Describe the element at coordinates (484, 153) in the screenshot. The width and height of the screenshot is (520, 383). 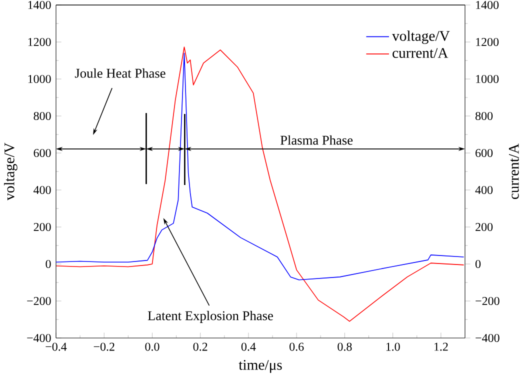
I see `y2-tick-label: 600` at that location.